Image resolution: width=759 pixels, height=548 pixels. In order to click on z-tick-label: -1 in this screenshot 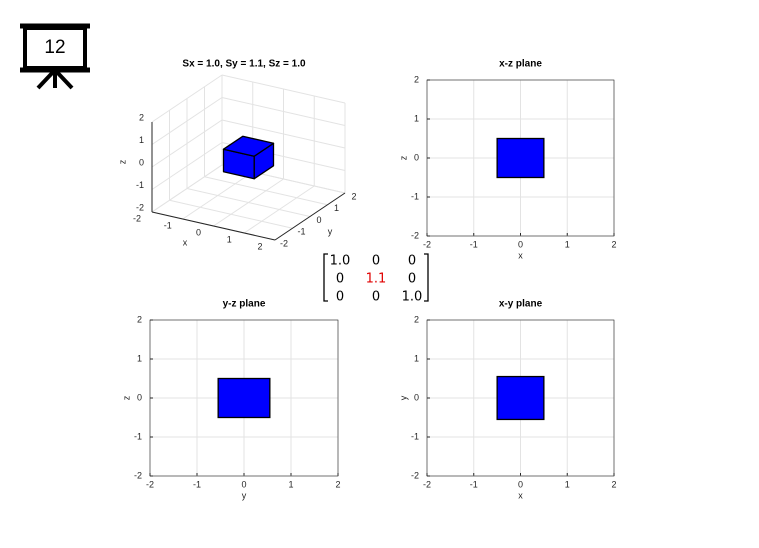, I will do `click(140, 185)`.